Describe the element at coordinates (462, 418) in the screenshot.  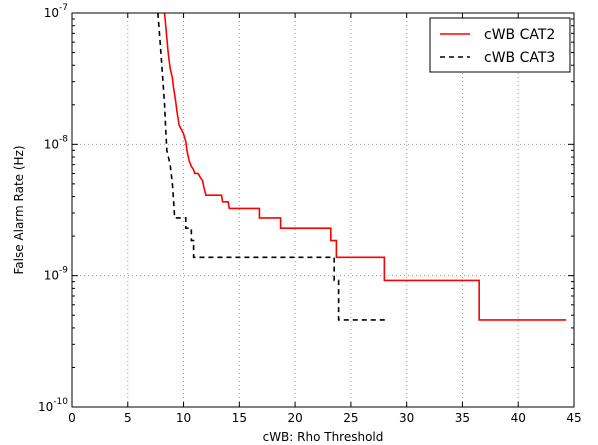
I see `x-tick-label: 35` at that location.